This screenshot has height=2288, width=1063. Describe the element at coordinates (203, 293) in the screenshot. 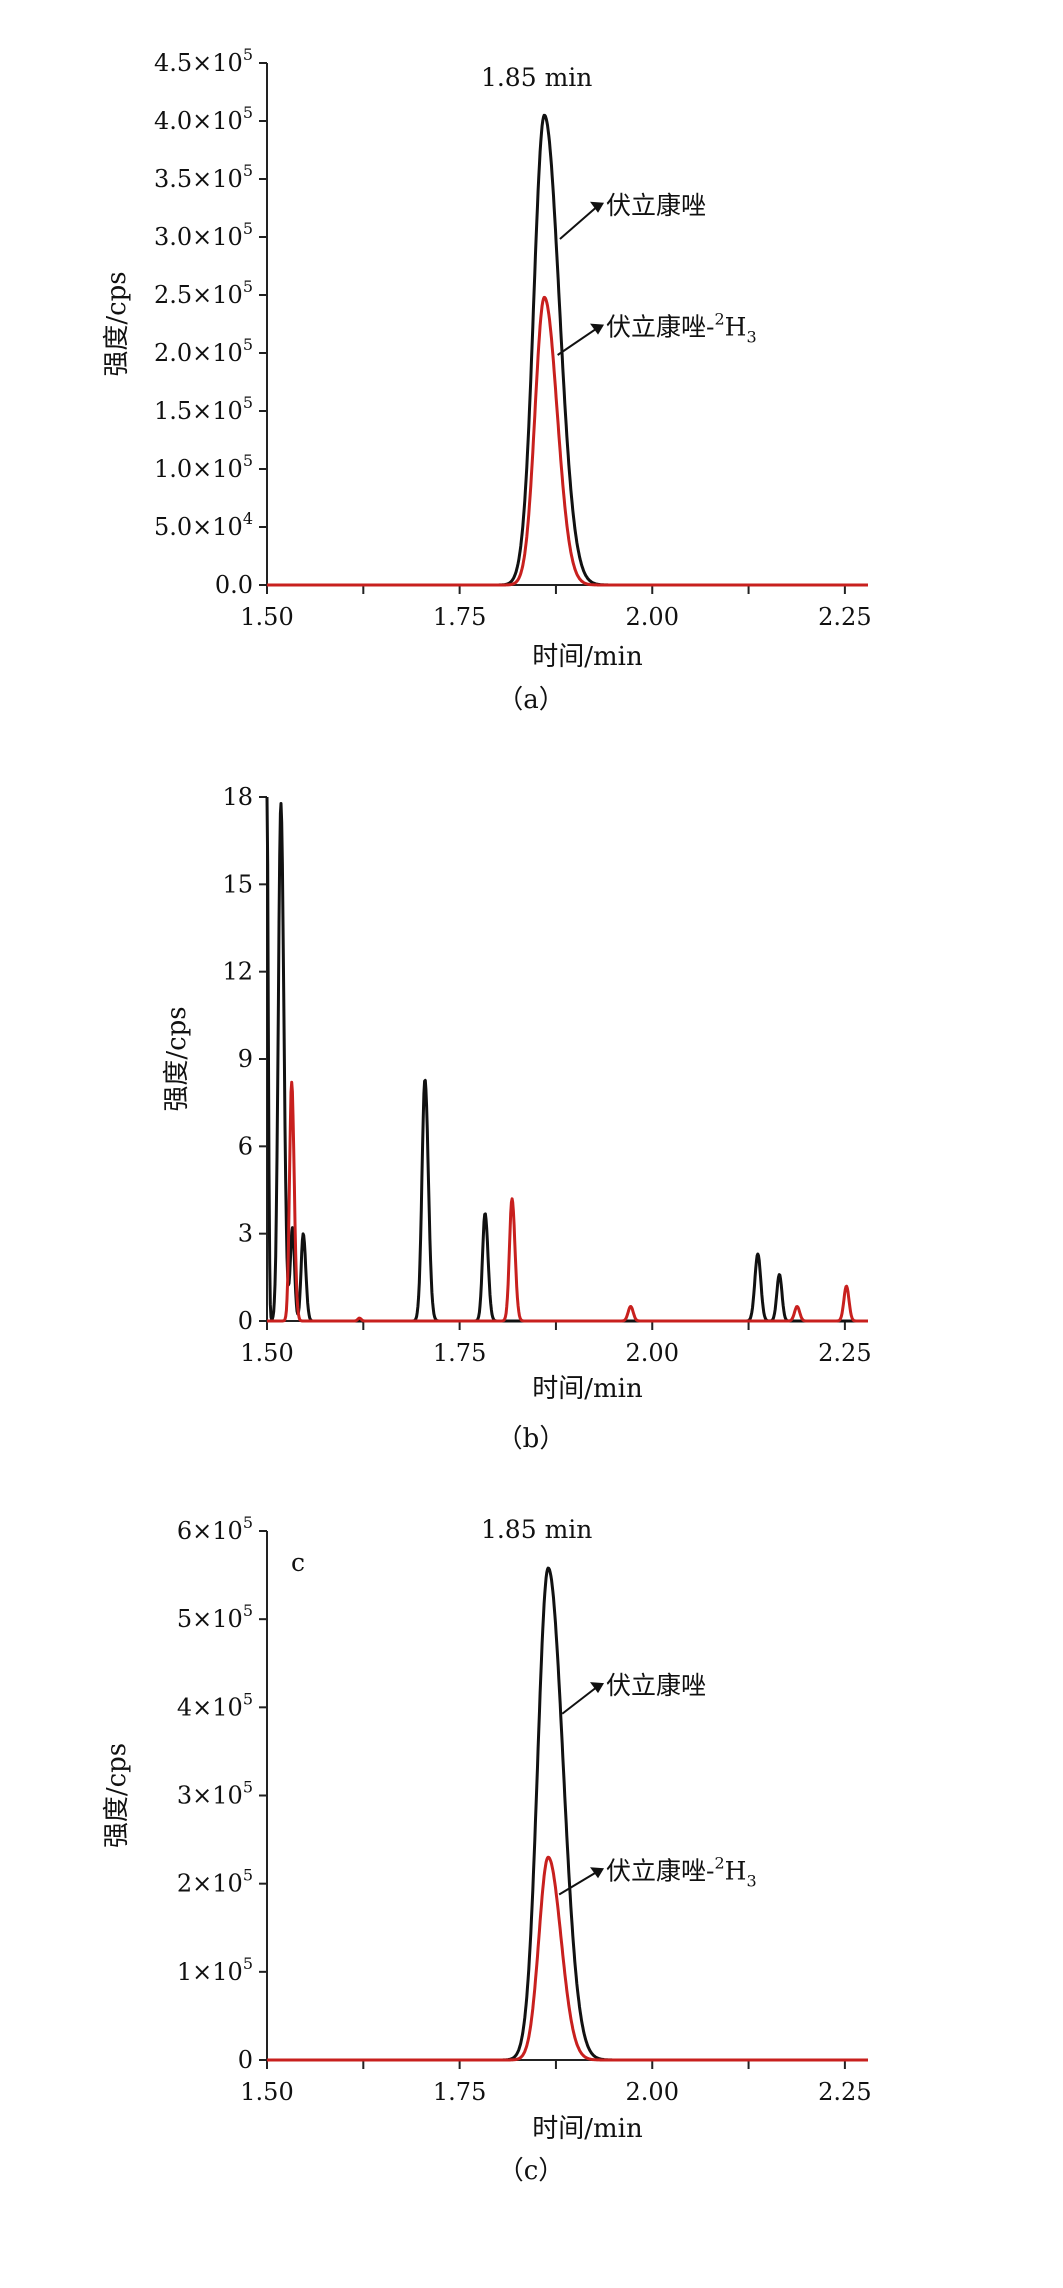

I see `y-tick-label: 2.5×10⁵` at that location.